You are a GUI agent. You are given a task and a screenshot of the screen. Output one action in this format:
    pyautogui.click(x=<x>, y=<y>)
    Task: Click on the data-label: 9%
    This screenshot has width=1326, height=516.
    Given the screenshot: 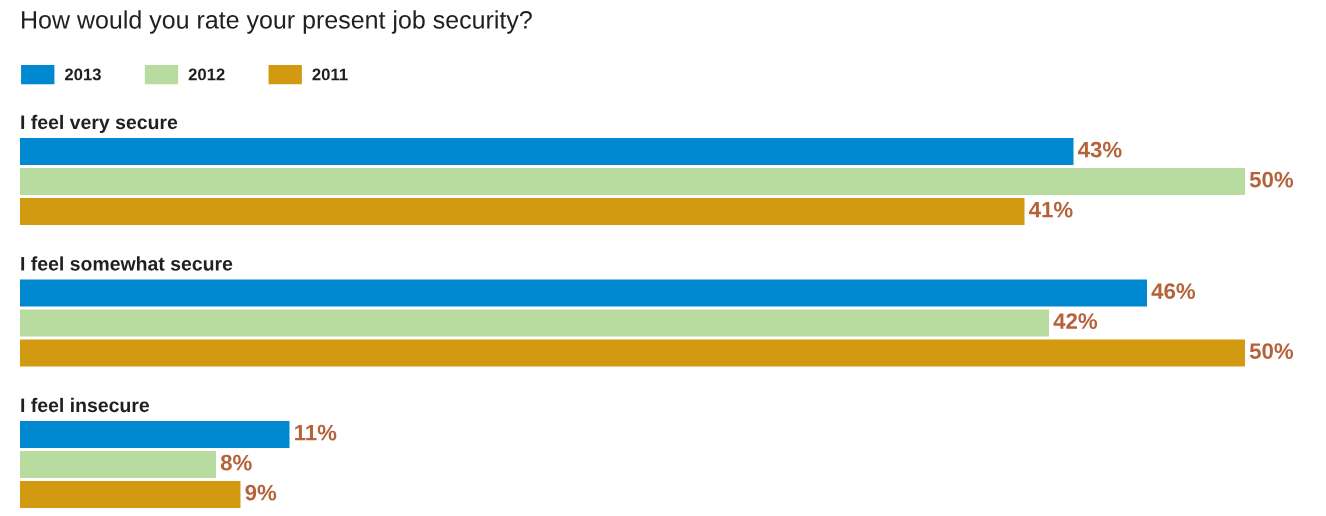 What is the action you would take?
    pyautogui.click(x=261, y=492)
    